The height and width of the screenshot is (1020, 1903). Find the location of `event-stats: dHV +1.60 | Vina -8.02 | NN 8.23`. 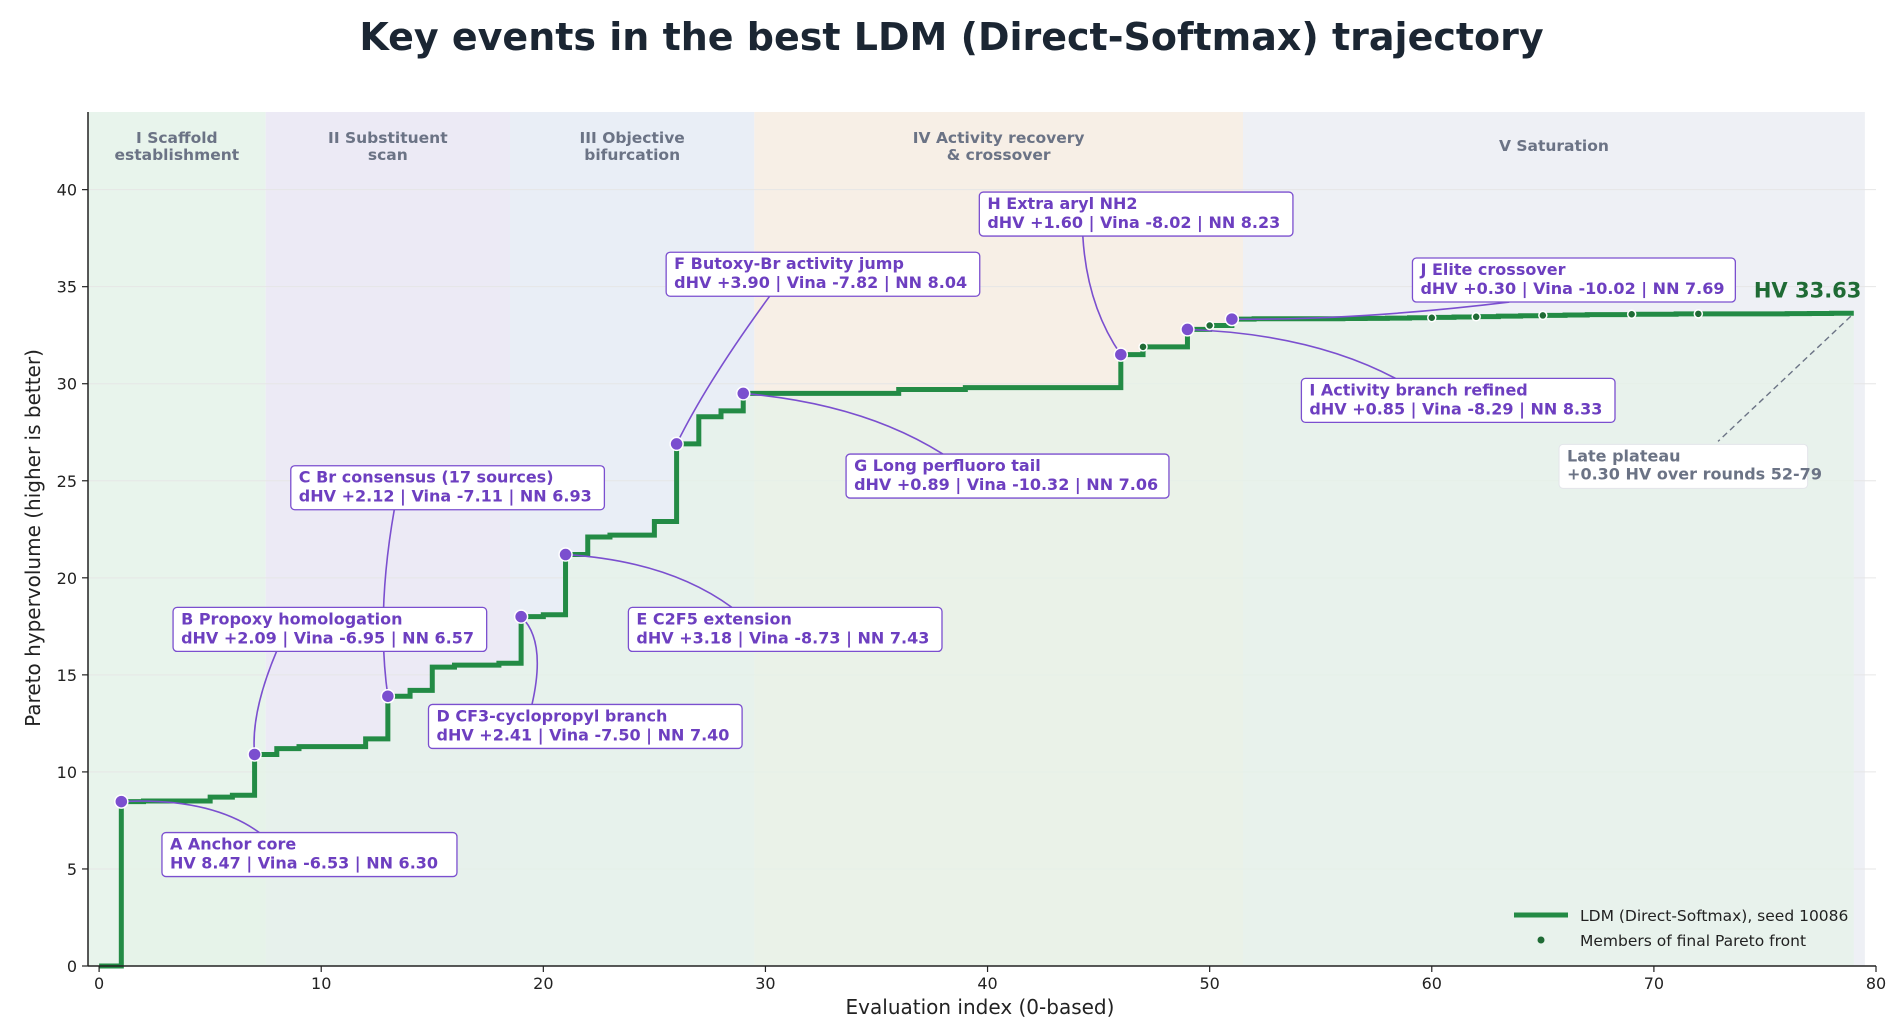

event-stats: dHV +1.60 | Vina -8.02 | NN 8.23 is located at coordinates (1133, 223).